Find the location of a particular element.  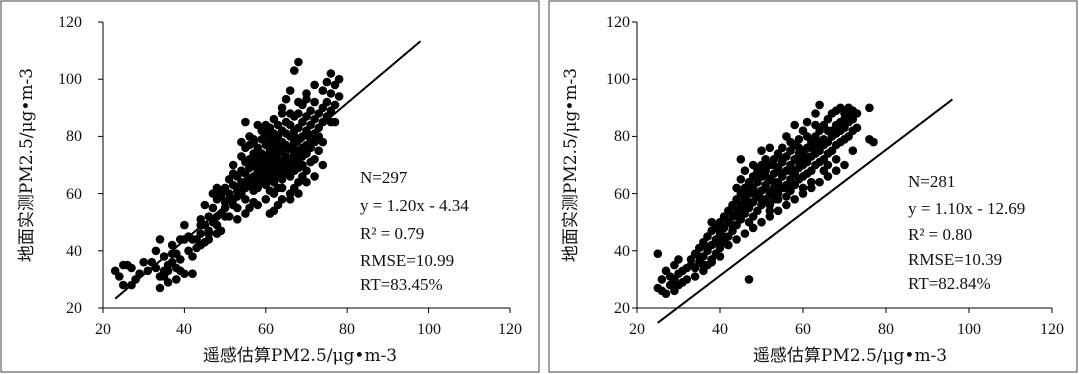

left-stat-n: N=297 is located at coordinates (384, 177).